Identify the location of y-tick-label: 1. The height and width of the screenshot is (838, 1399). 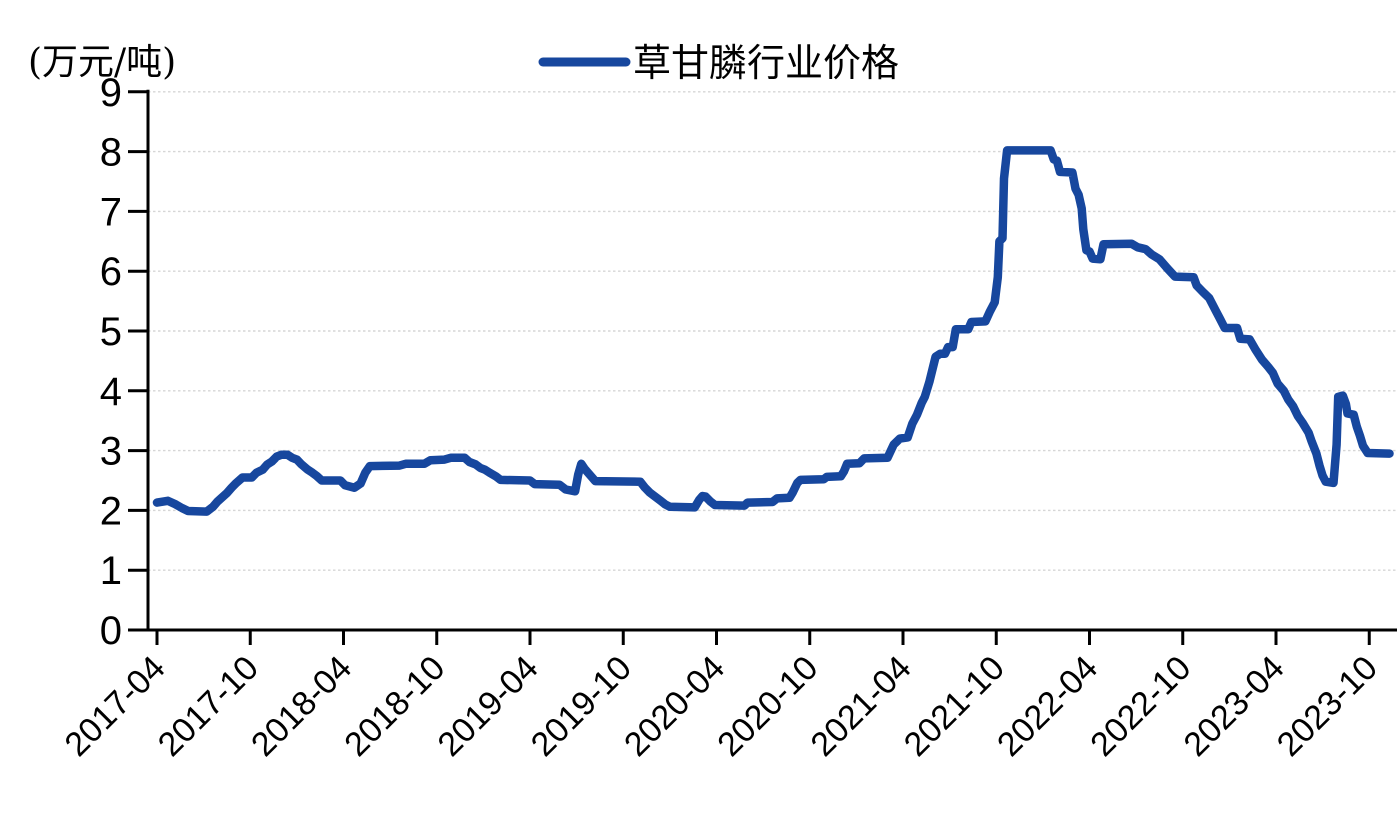
(111, 571).